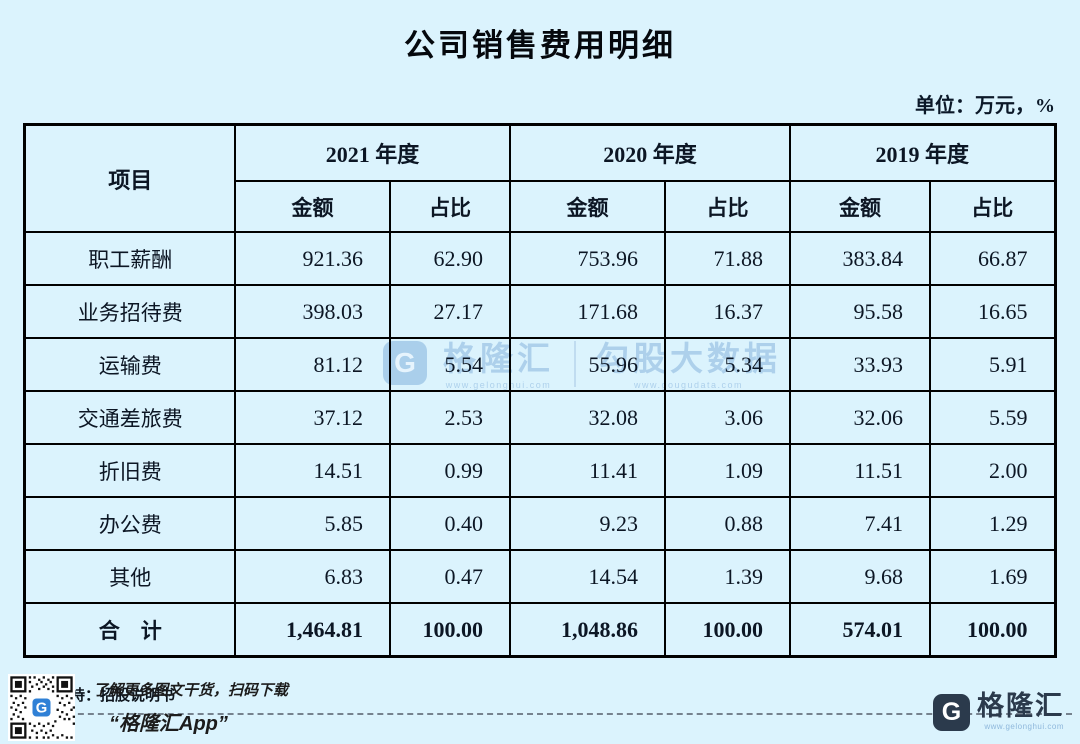 This screenshot has height=744, width=1080. I want to click on row-value: 1,464.81, so click(312, 630).